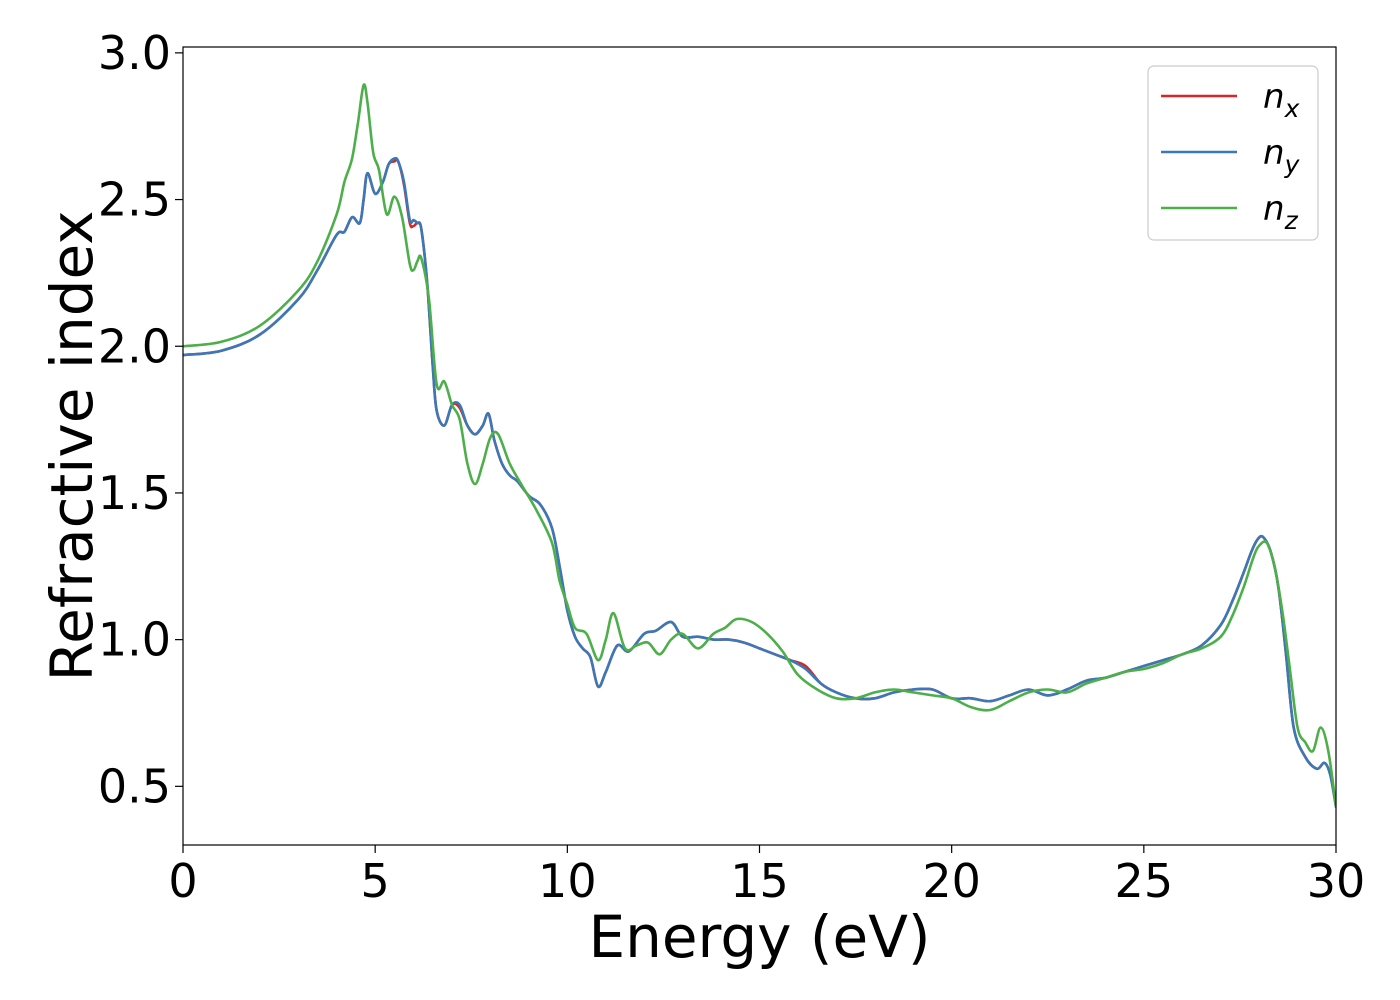 This screenshot has width=1400, height=1000. I want to click on legend-label-y: ny, so click(1282, 156).